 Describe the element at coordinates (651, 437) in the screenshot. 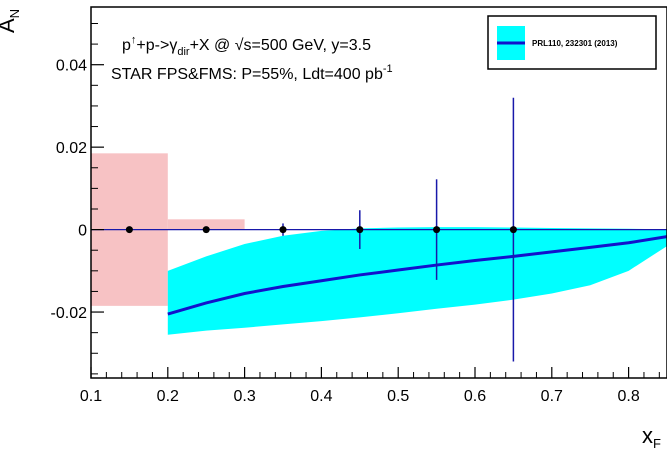

I see `x-axis-title: xF` at that location.